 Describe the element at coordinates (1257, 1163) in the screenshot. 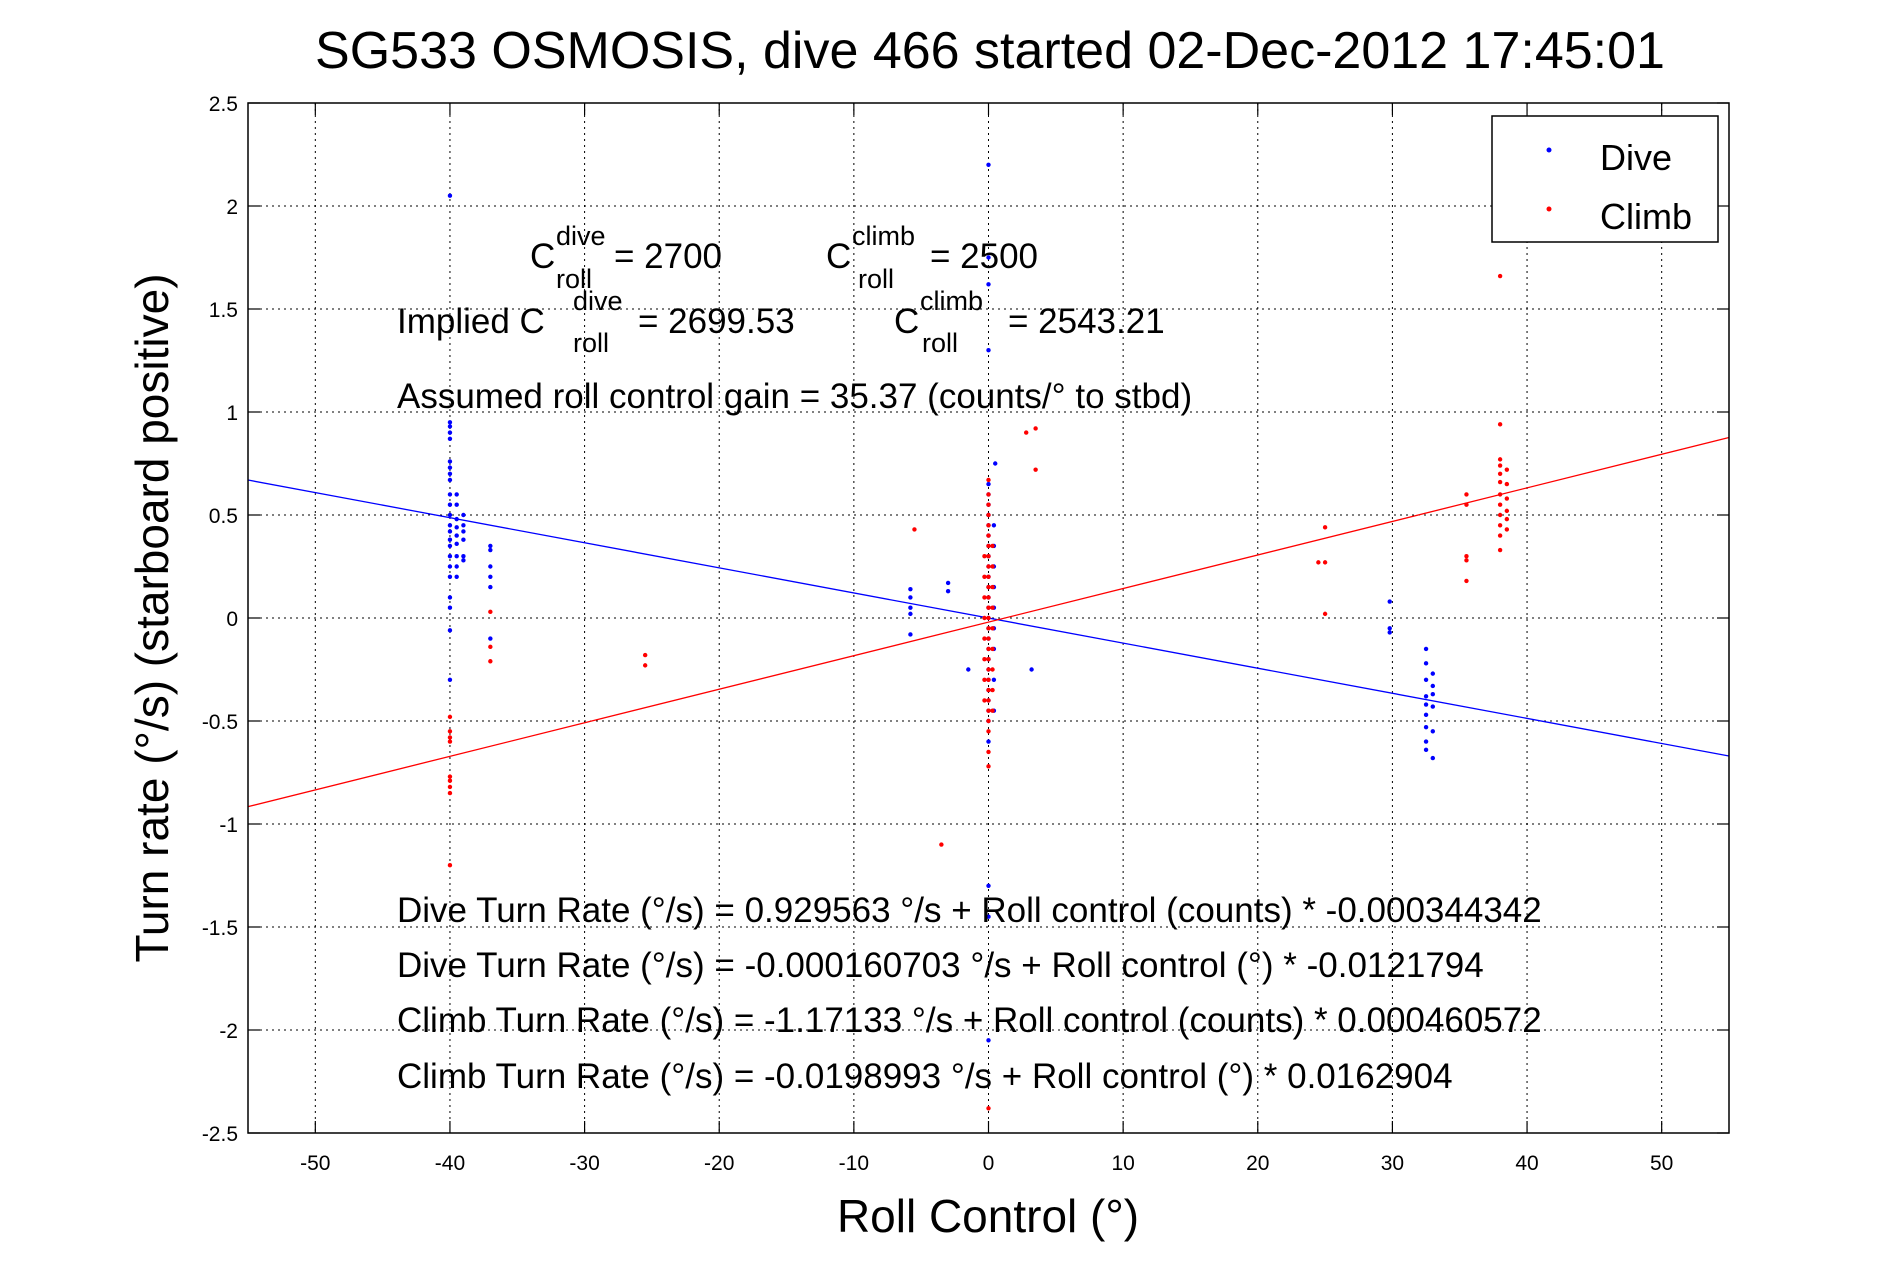

I see `x-tick-label: 20` at that location.